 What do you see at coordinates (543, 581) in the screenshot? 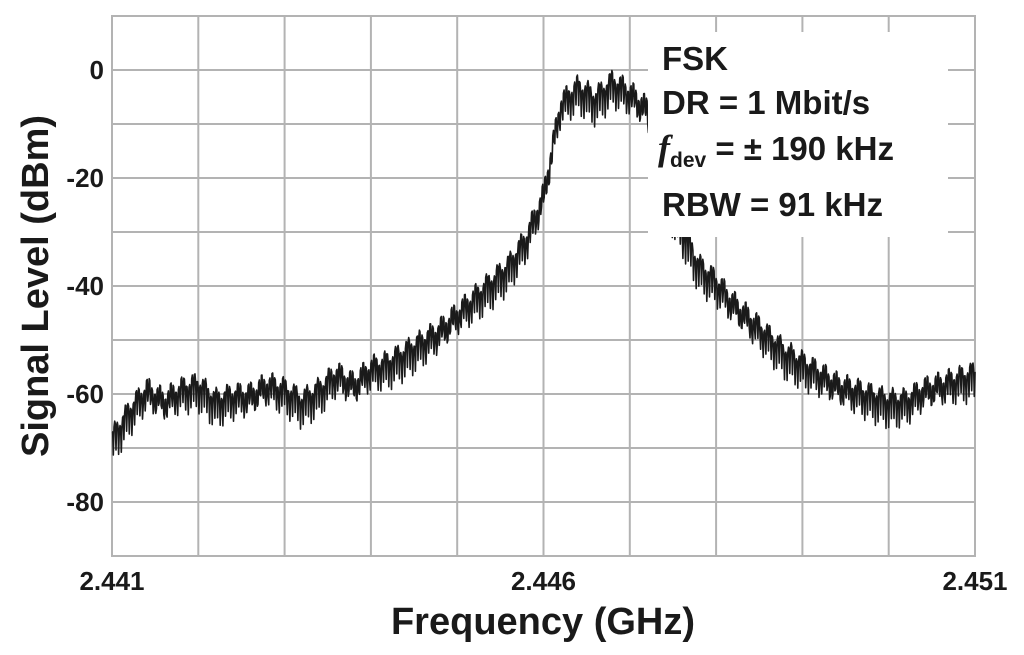
I see `x-tick-label: 2.446` at bounding box center [543, 581].